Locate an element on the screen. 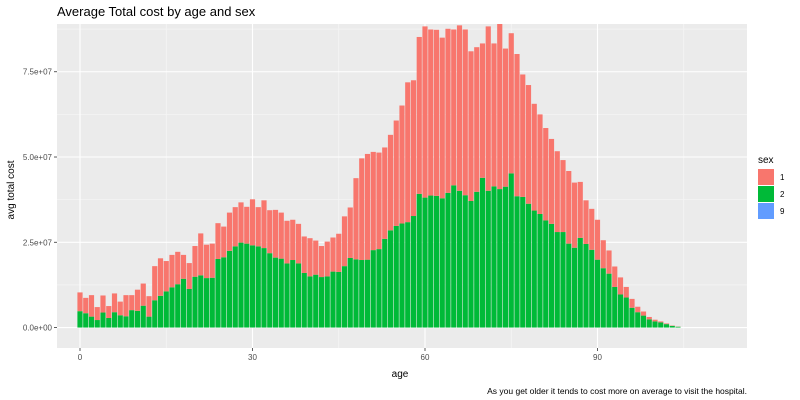 Image resolution: width=800 pixels, height=400 pixels. x-axis: 0 30 60 90 is located at coordinates (340, 355).